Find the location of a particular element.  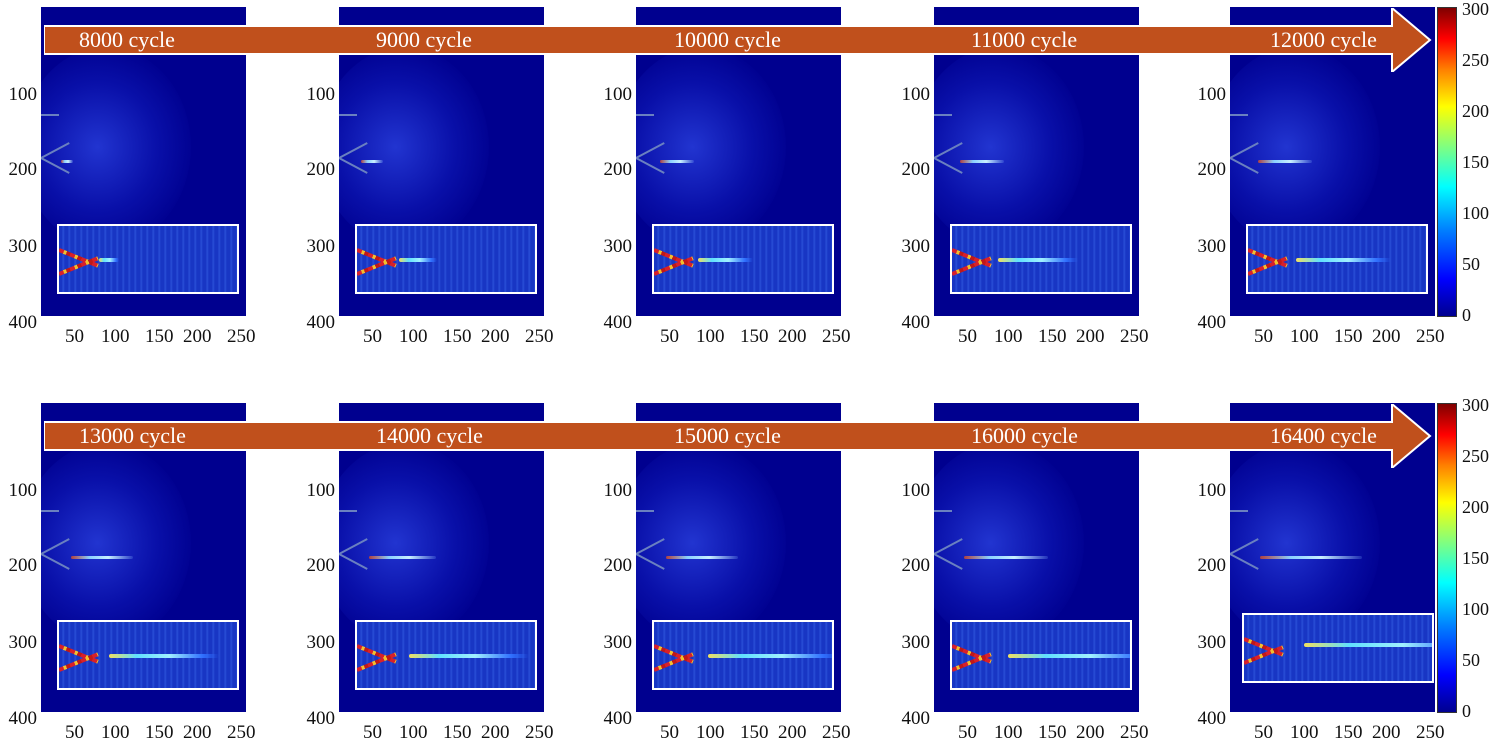

cycle-label: 15000 cycle is located at coordinates (727, 435).